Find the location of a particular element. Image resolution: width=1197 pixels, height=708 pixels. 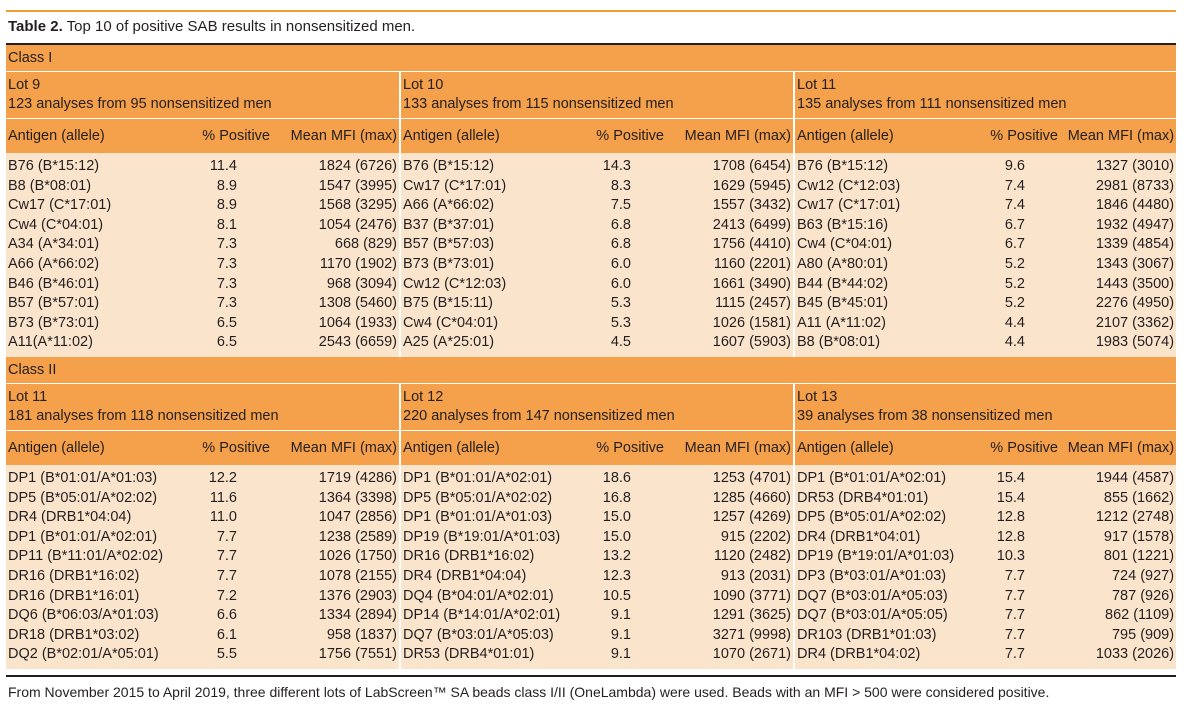

positive-cell: 18.6 is located at coordinates (624, 476).